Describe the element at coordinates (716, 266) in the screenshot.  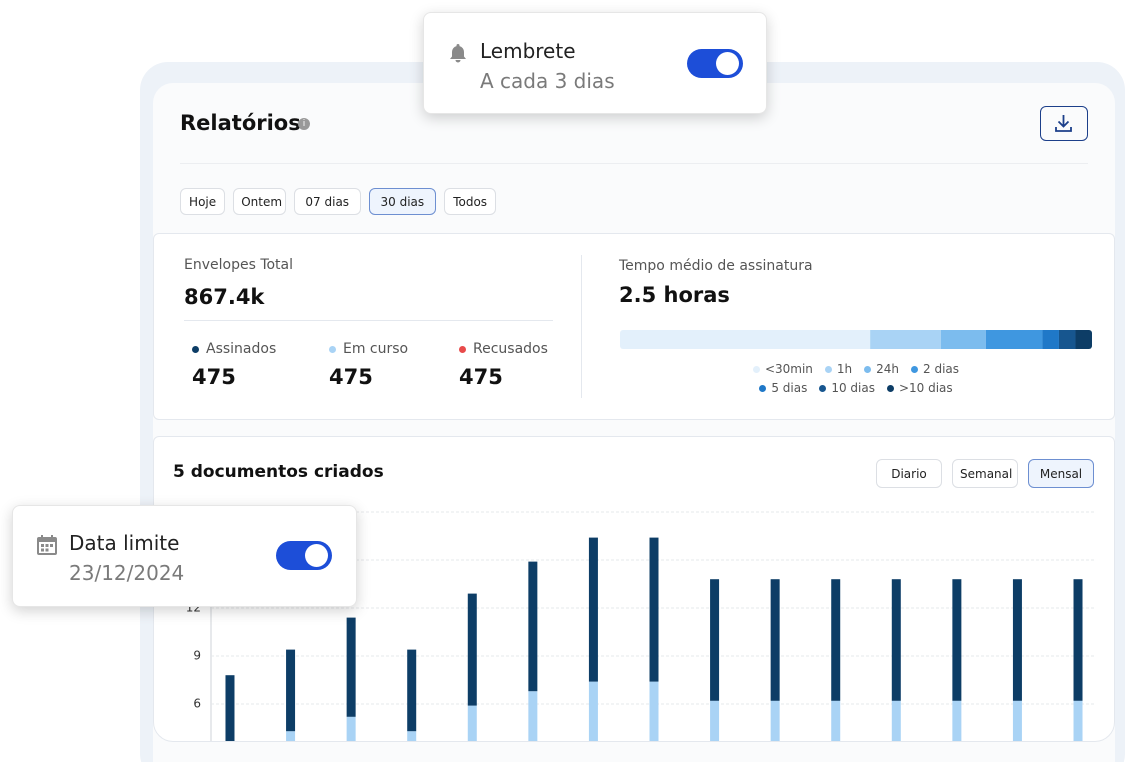
I see `signing-time-label: Tempo médio de assinatura` at that location.